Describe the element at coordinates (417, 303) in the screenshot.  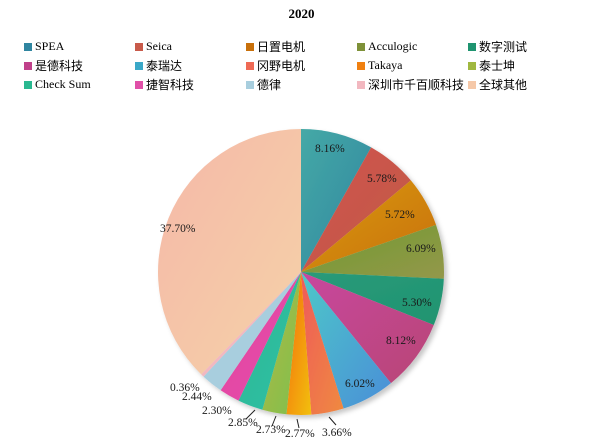
I see `data-label: 5.30%` at that location.